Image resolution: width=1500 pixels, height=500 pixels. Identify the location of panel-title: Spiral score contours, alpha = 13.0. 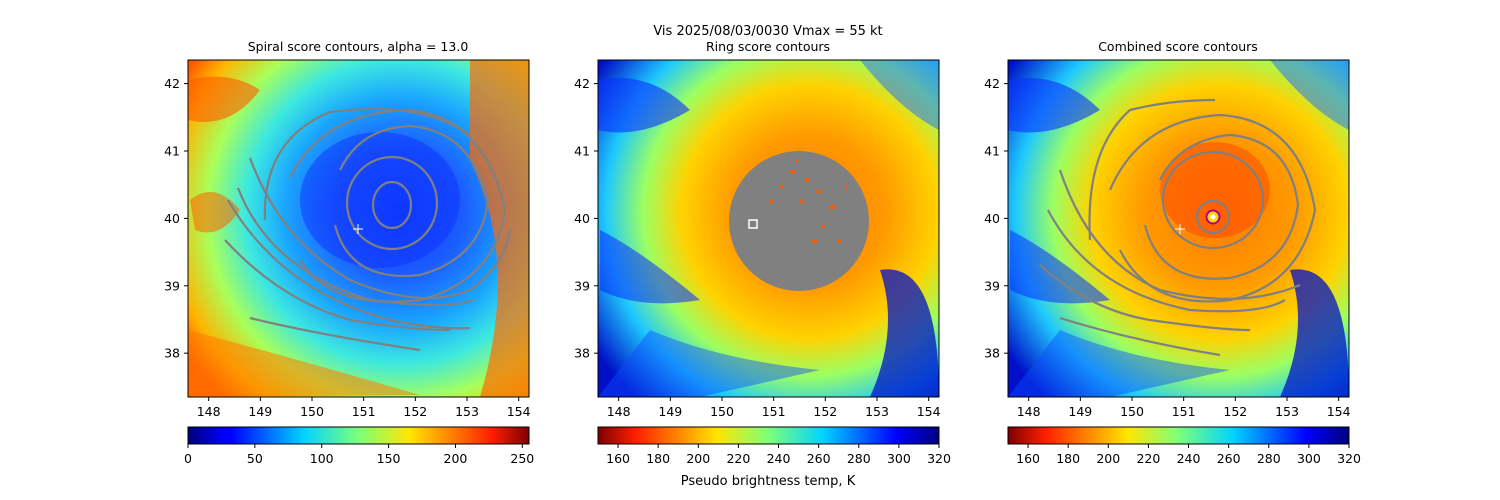
(358, 46).